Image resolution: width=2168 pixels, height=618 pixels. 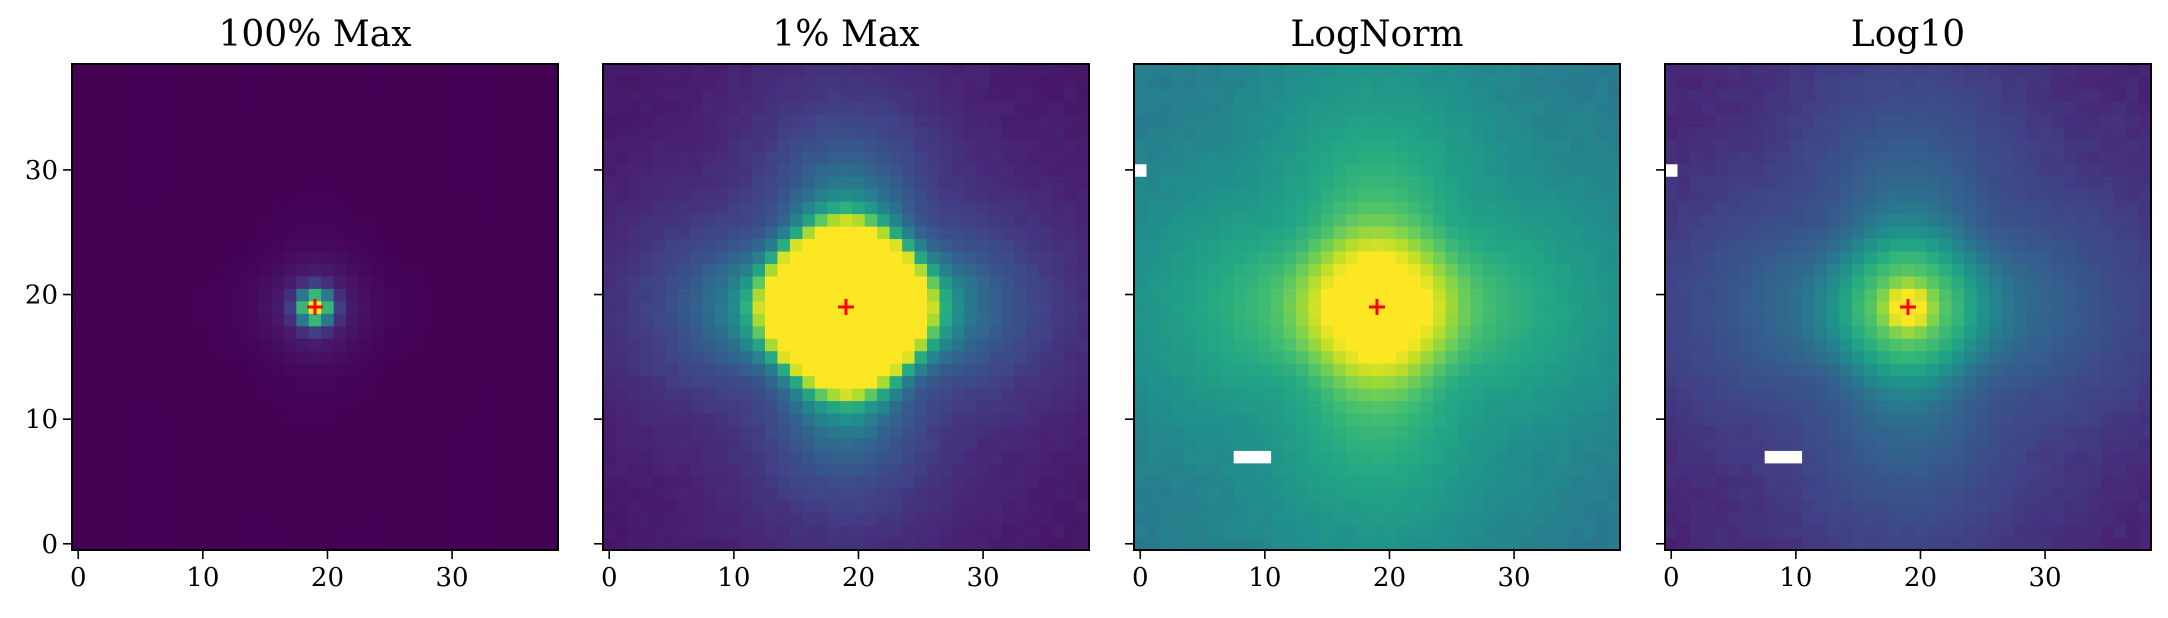 What do you see at coordinates (846, 307) in the screenshot?
I see `center-marker` at bounding box center [846, 307].